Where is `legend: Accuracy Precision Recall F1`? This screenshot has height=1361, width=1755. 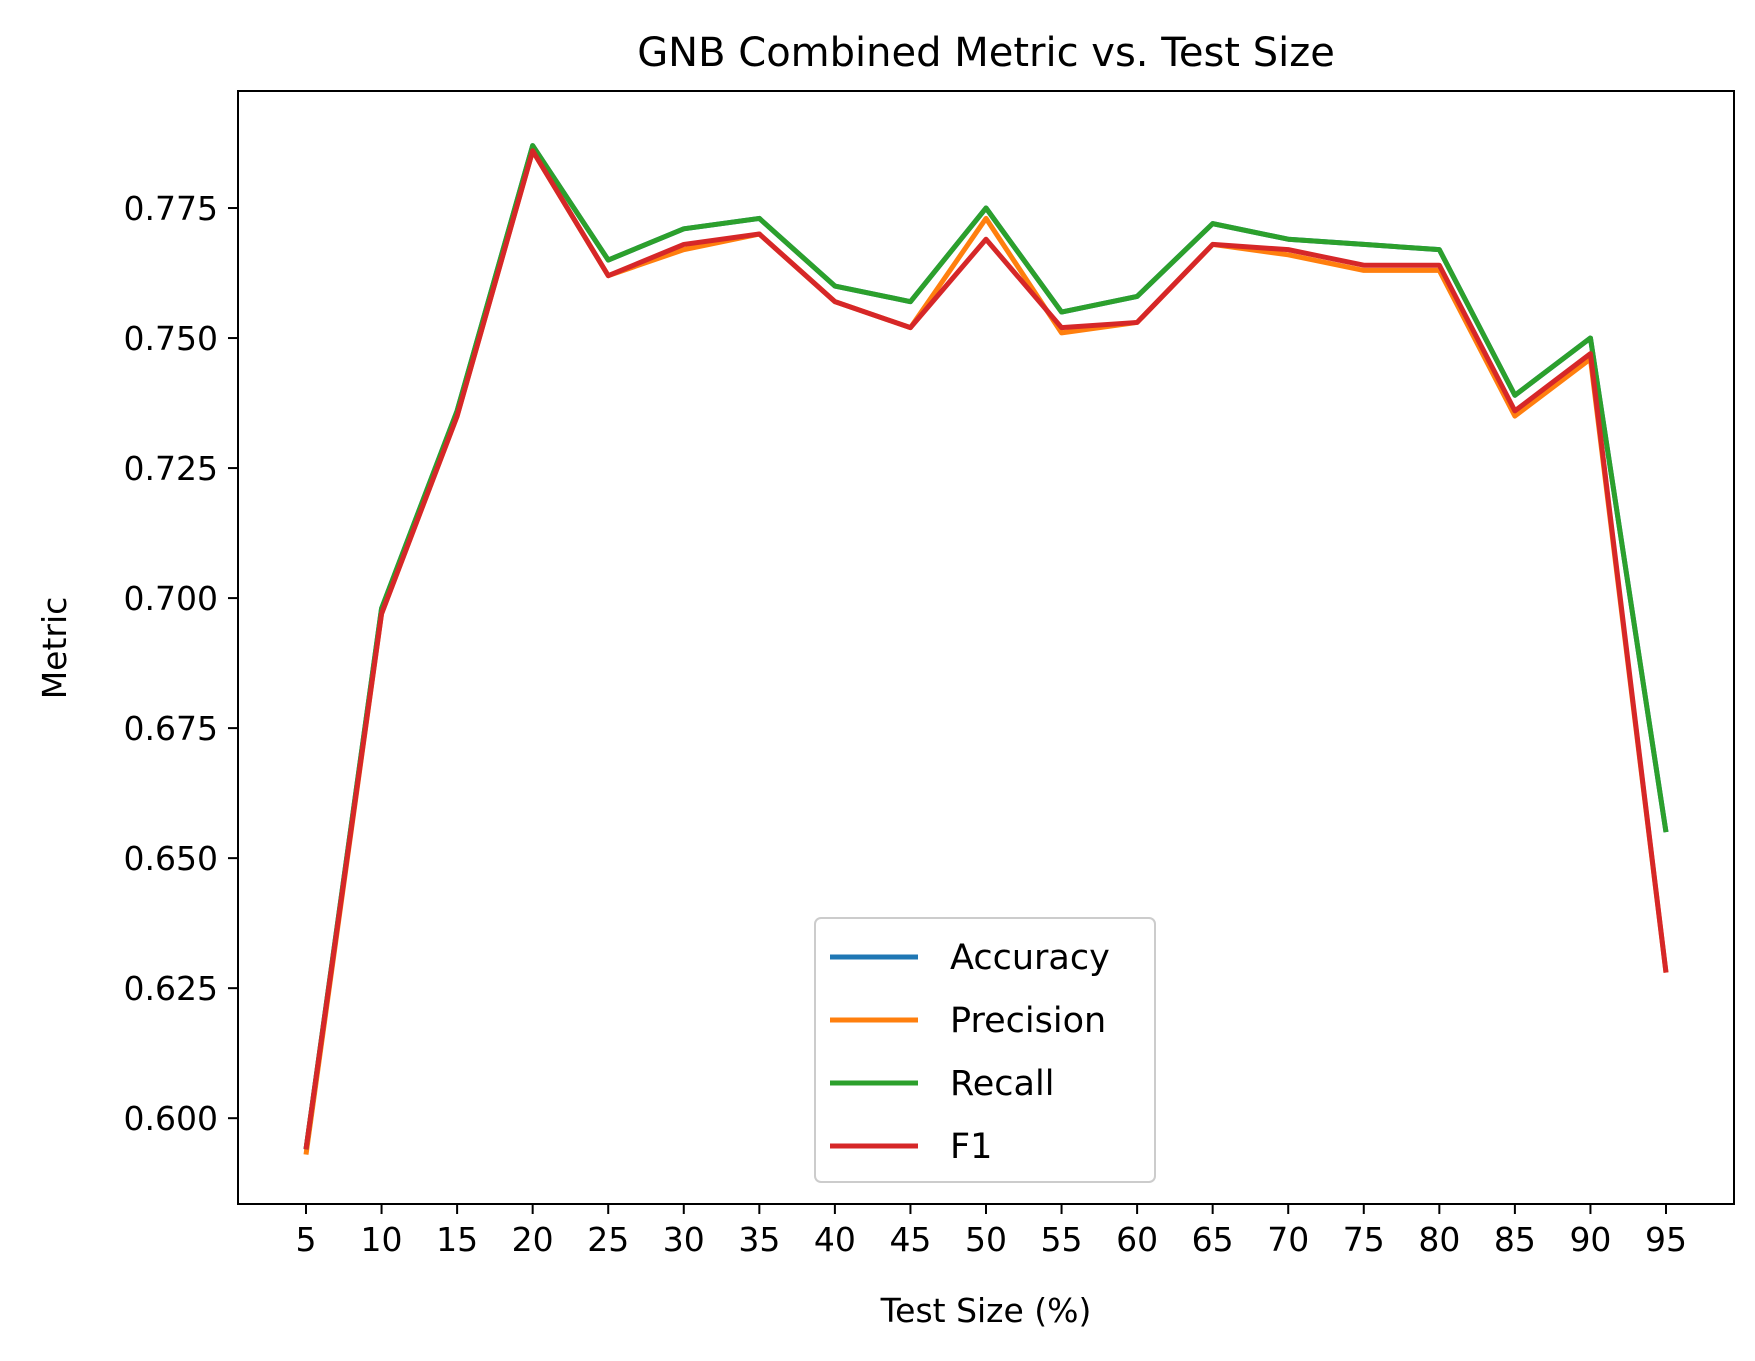
legend: Accuracy Precision Recall F1 is located at coordinates (985, 1050).